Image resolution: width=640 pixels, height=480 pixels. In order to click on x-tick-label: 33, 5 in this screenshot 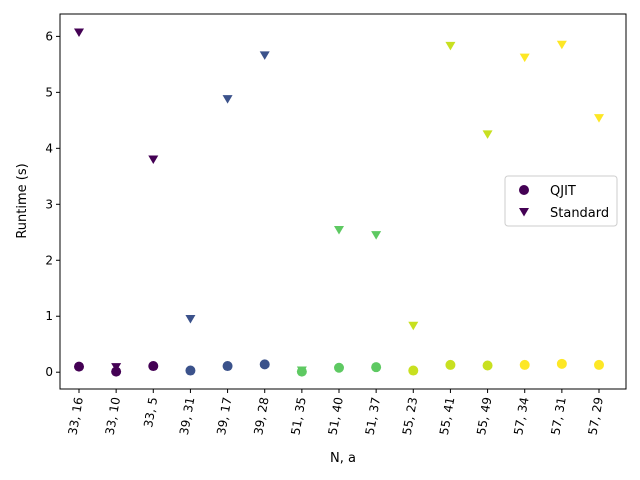, I will do `click(150, 412)`.